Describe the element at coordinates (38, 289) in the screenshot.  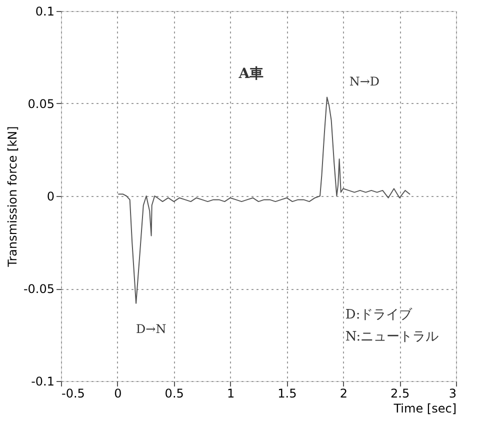
I see `y-tick-label: -0.05` at that location.